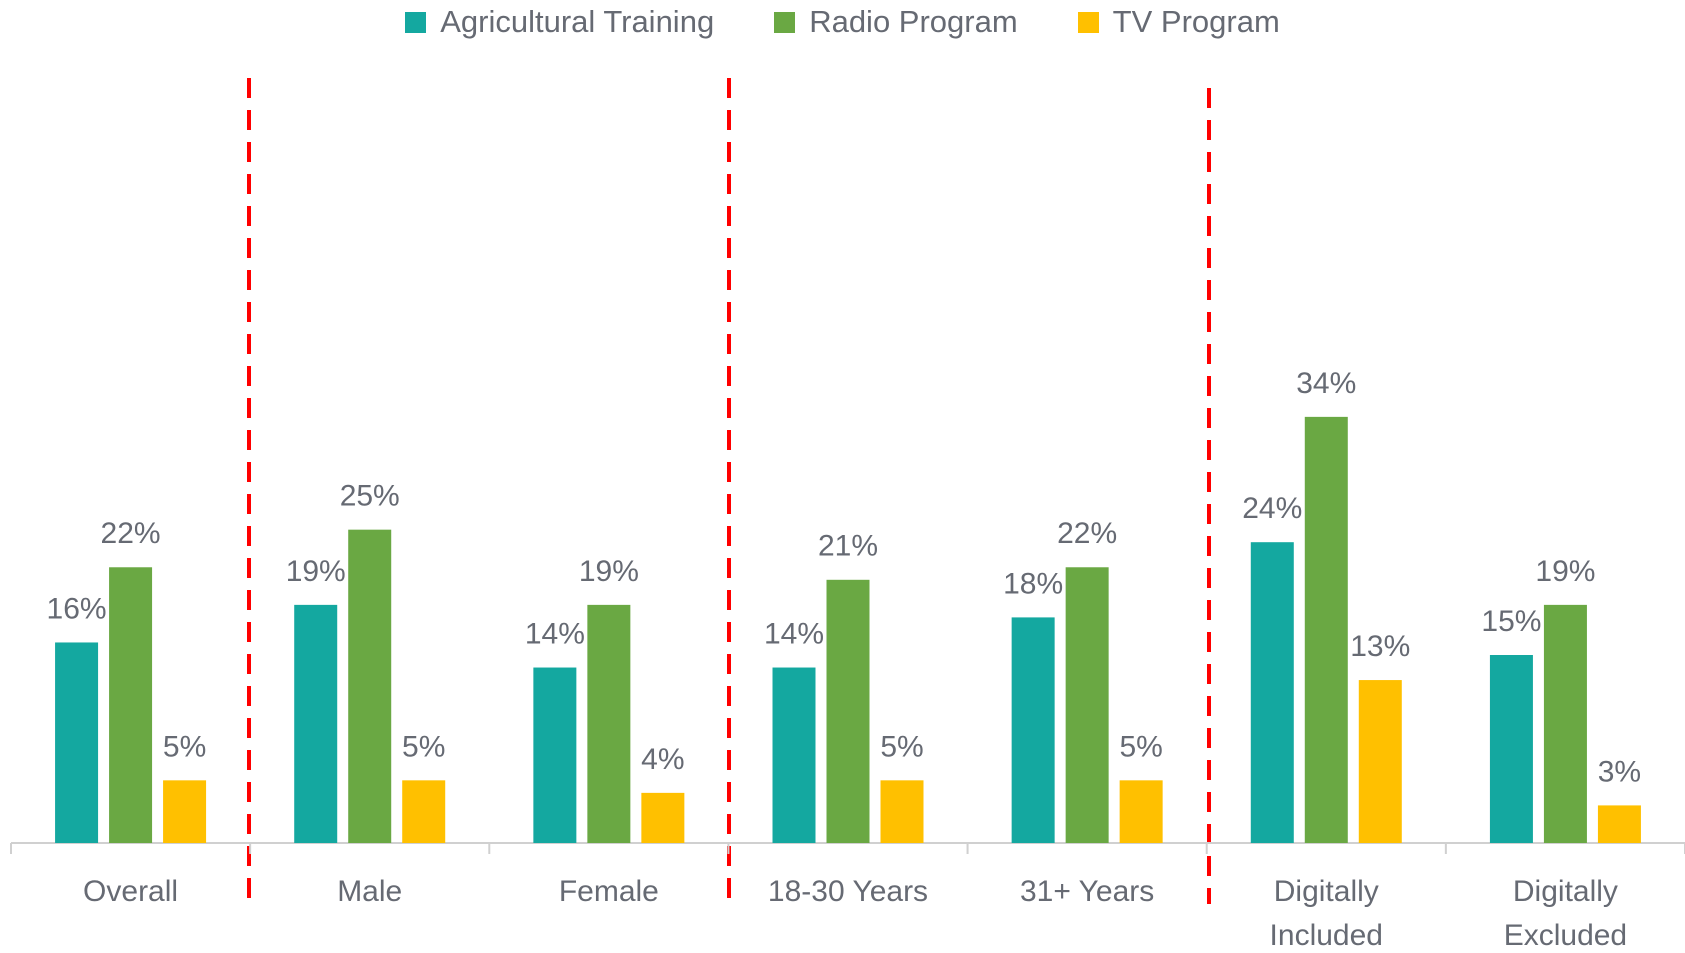  I want to click on x-tick-label: Female, so click(608, 891).